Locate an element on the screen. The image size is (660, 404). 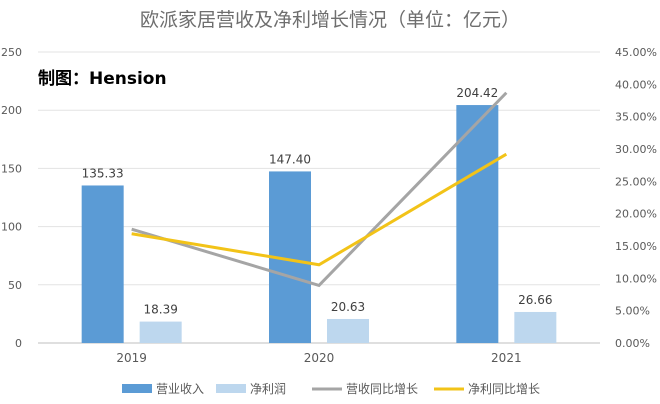
right-tick-label: 35.00% is located at coordinates (636, 117).